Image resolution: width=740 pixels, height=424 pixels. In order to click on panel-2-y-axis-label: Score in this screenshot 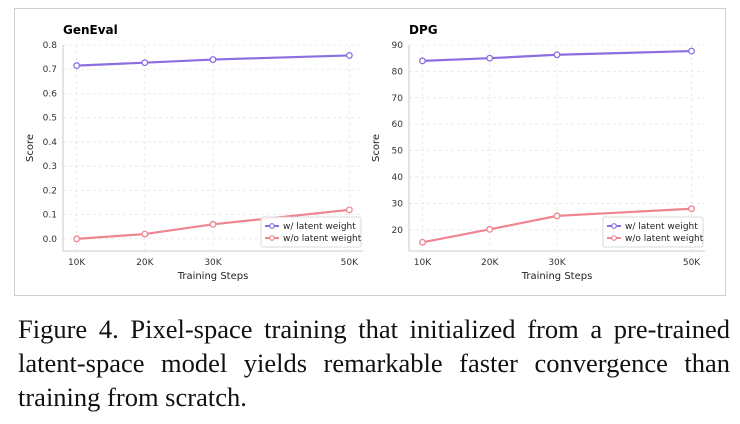, I will do `click(376, 148)`.